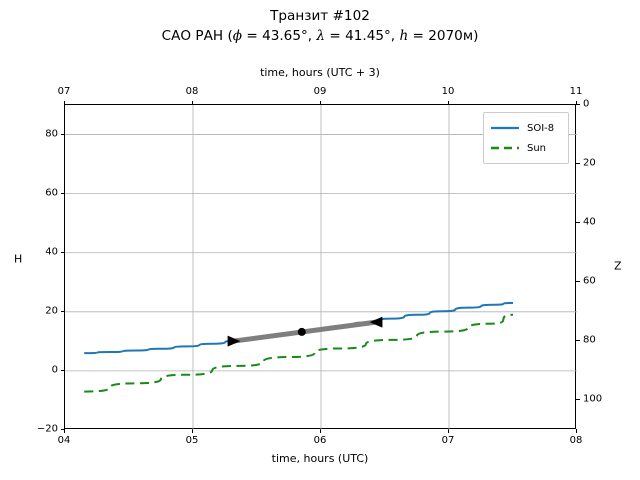 Image resolution: width=640 pixels, height=480 pixels. I want to click on tick-label-y-left: 80, so click(51, 134).